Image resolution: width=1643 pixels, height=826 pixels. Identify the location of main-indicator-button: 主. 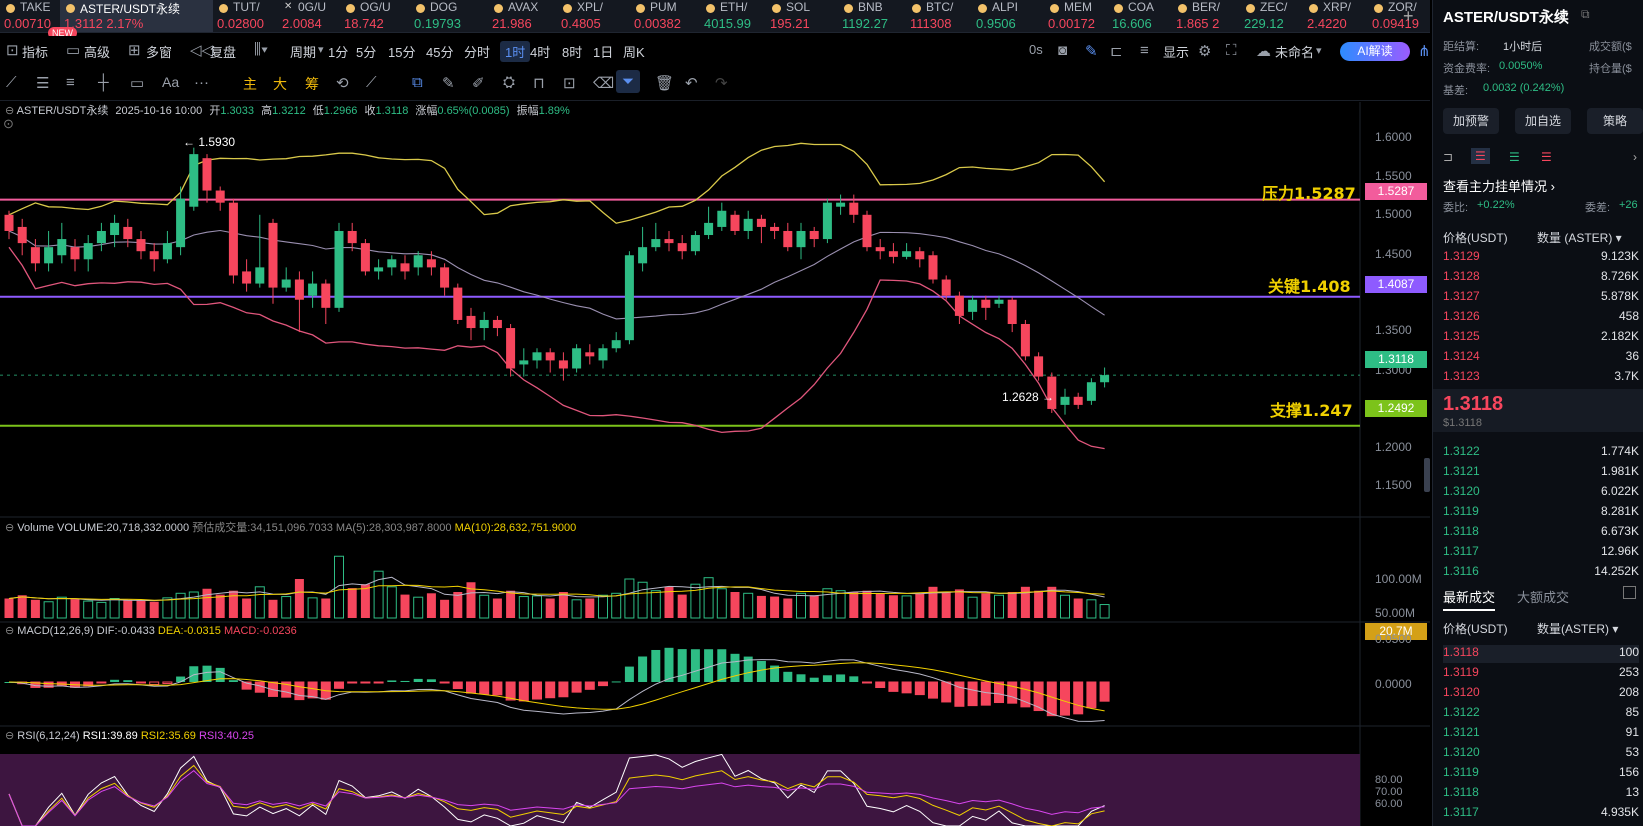
(250, 84).